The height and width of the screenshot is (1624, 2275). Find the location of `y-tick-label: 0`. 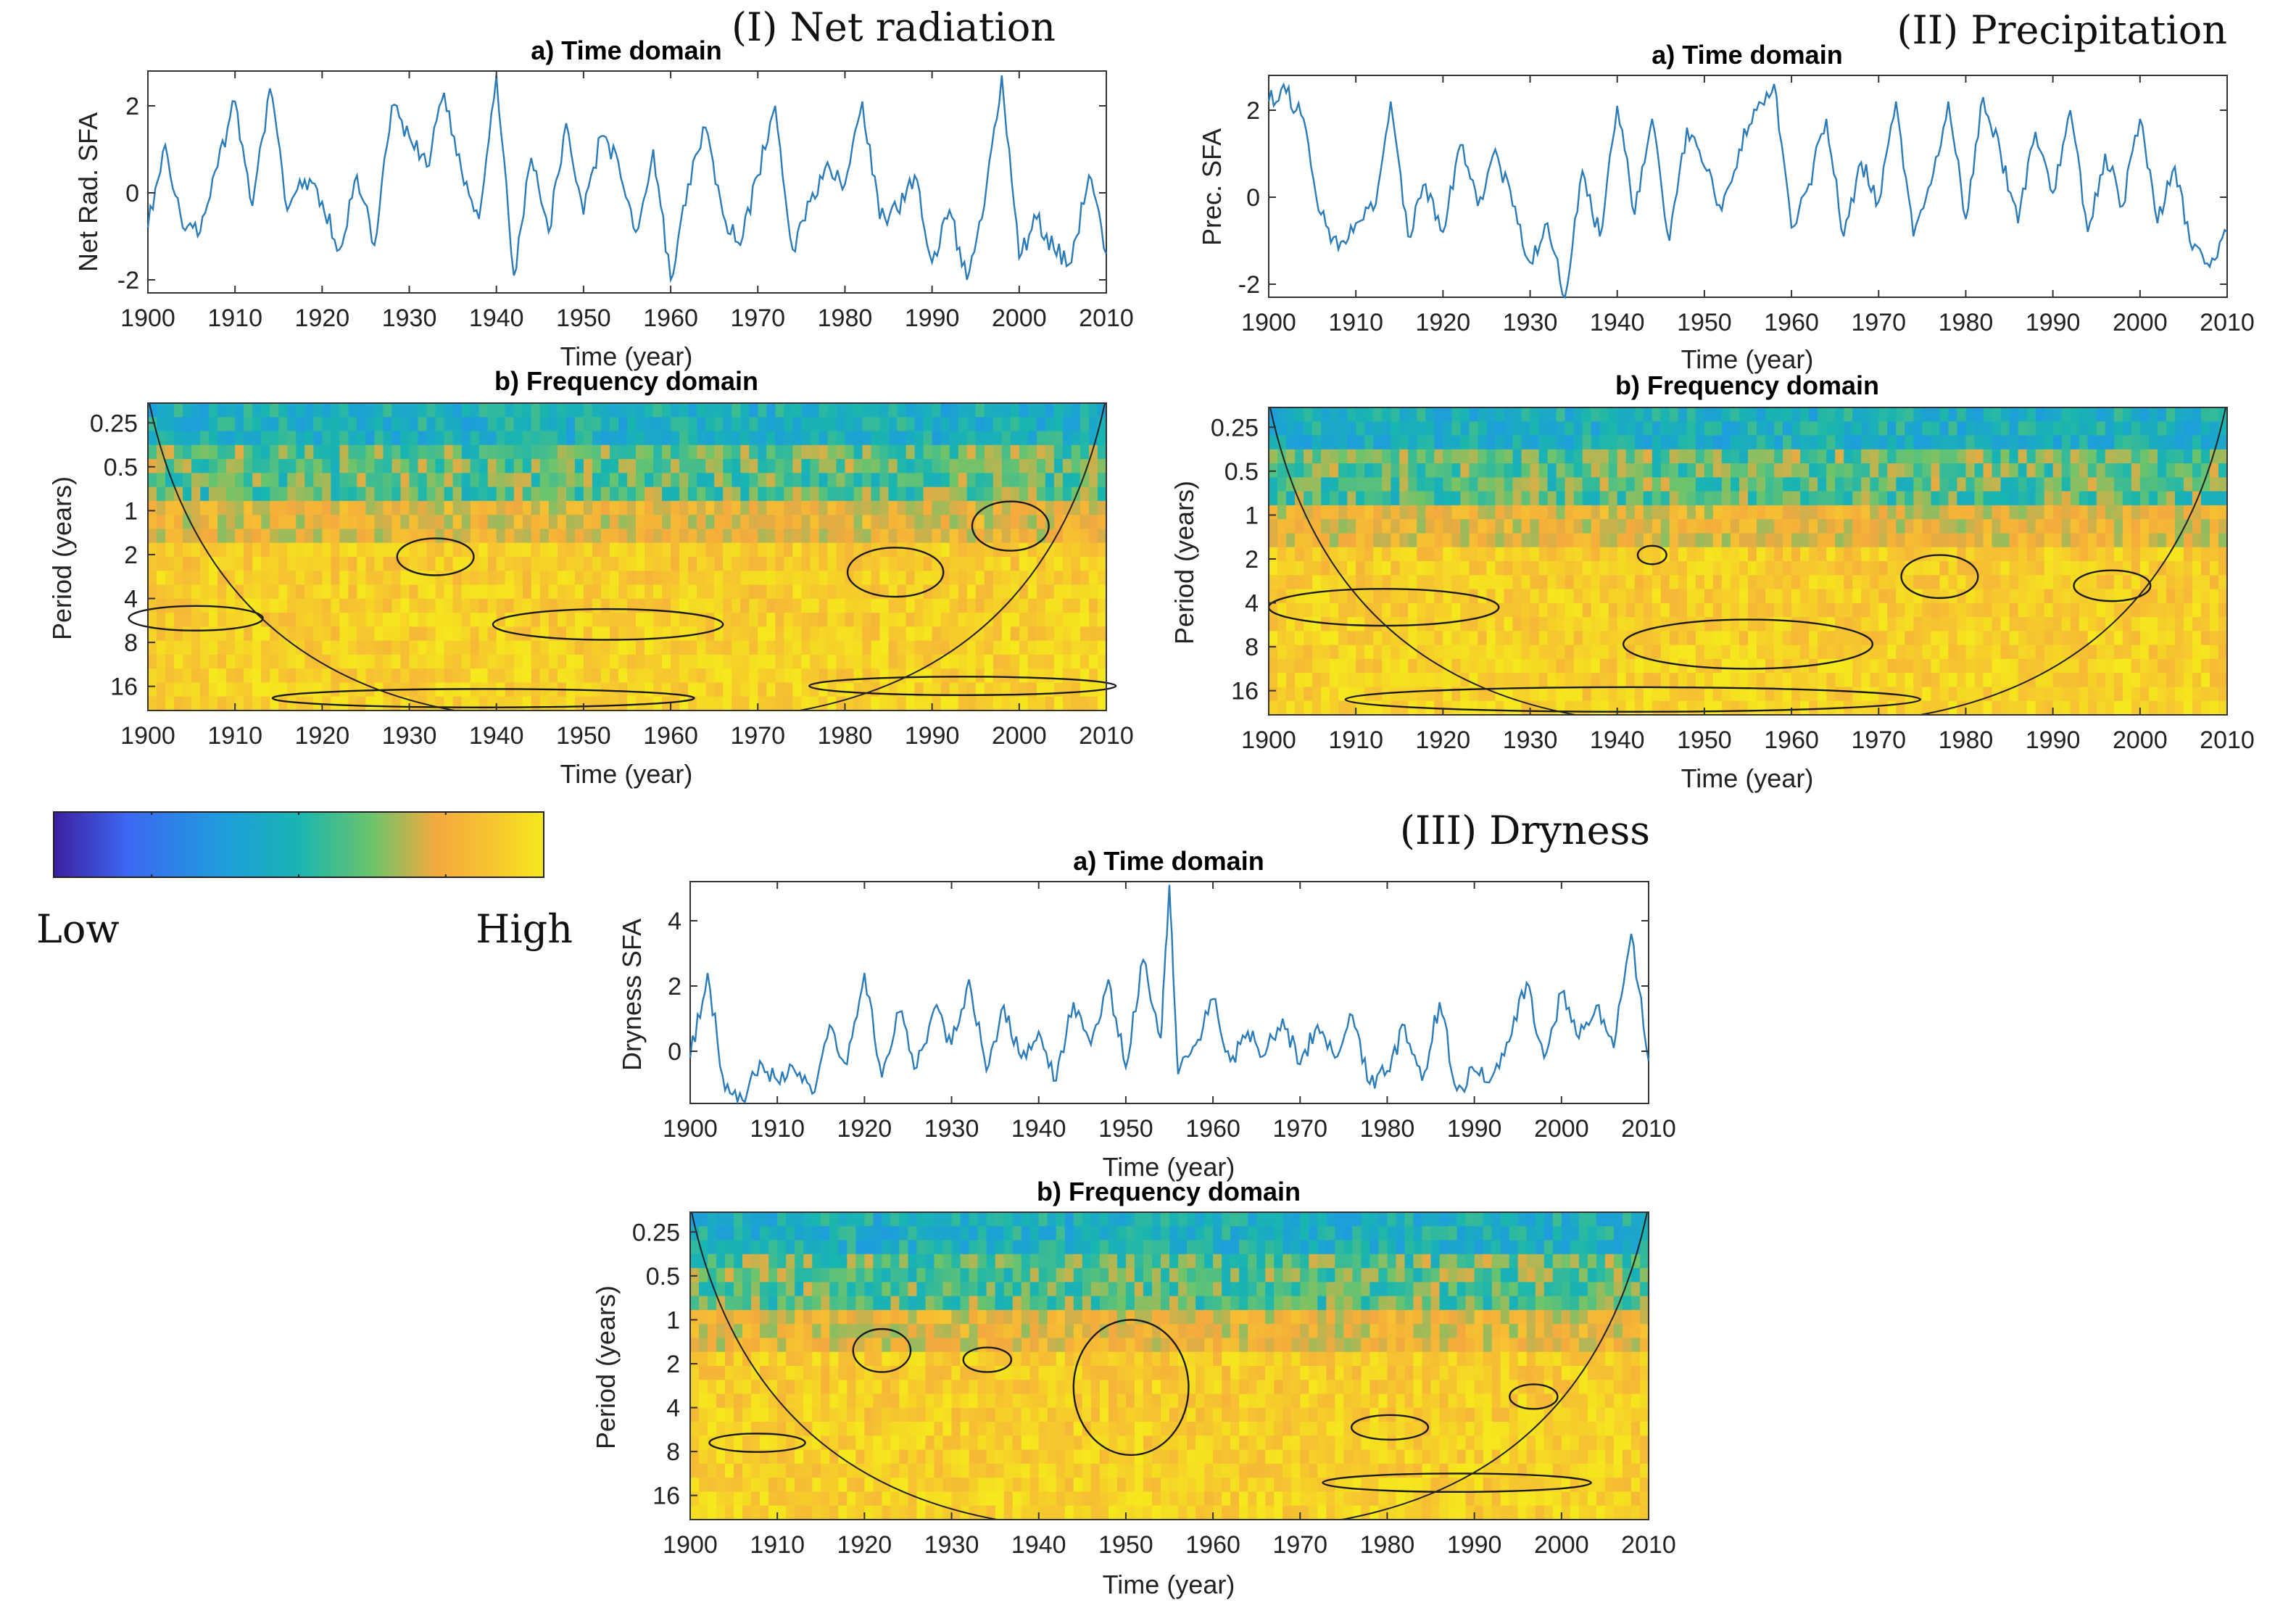

y-tick-label: 0 is located at coordinates (1253, 198).